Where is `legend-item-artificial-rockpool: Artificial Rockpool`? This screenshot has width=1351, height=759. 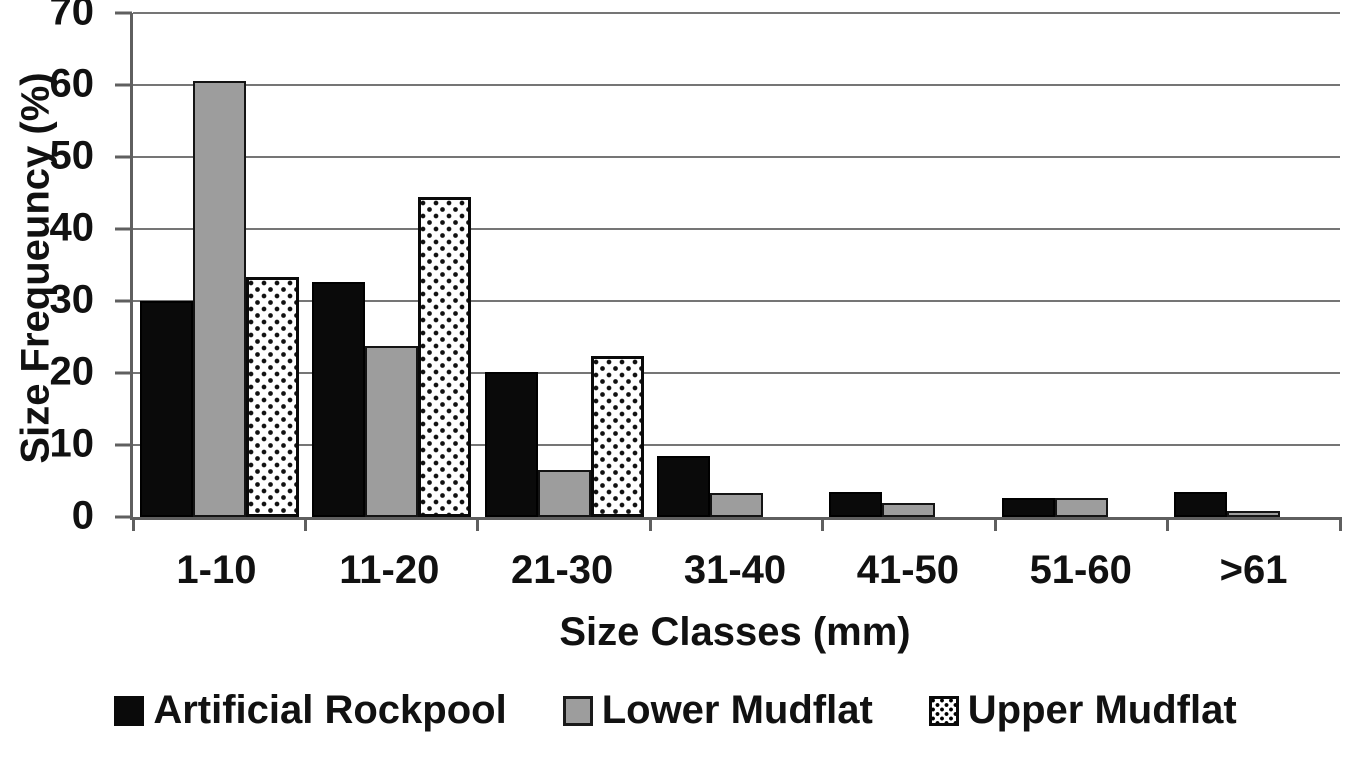
legend-item-artificial-rockpool: Artificial Rockpool is located at coordinates (310, 710).